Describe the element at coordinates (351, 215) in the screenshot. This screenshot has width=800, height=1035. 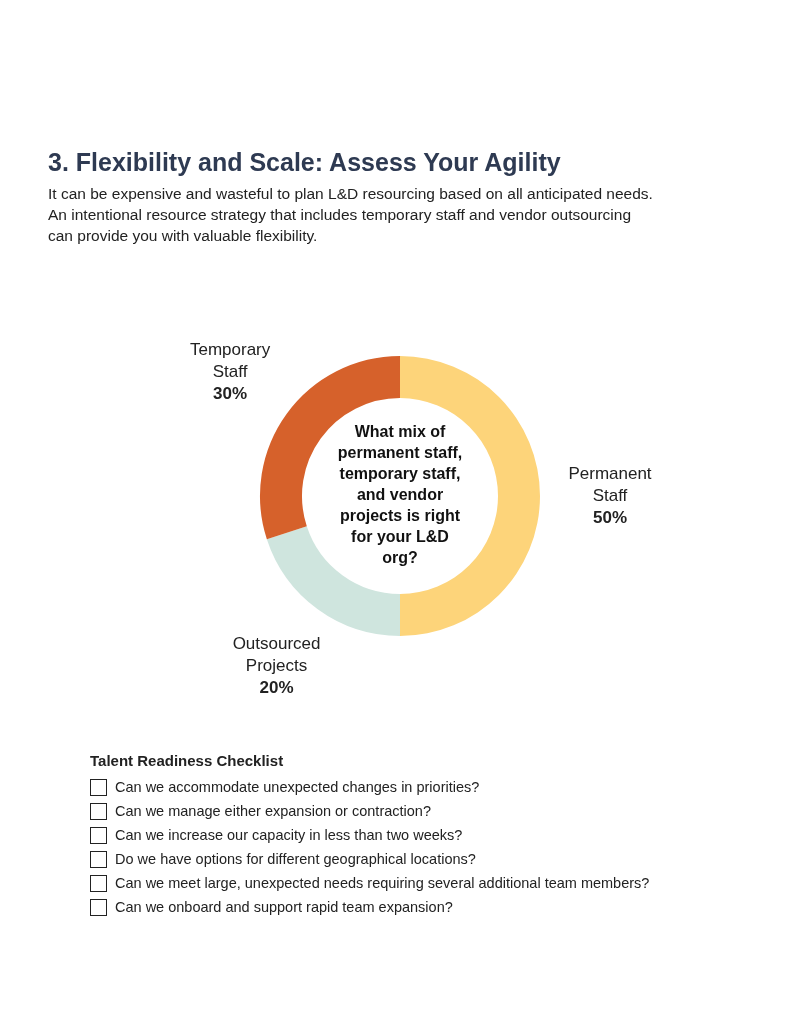
I see `chart-subtitle: It can be expensive and wasteful to plan L&D resourcing based on all anticipated needs. An intentional resource strategy that includes temporary staff and vendor outsourcing can provide you with valuable flexibility.` at that location.